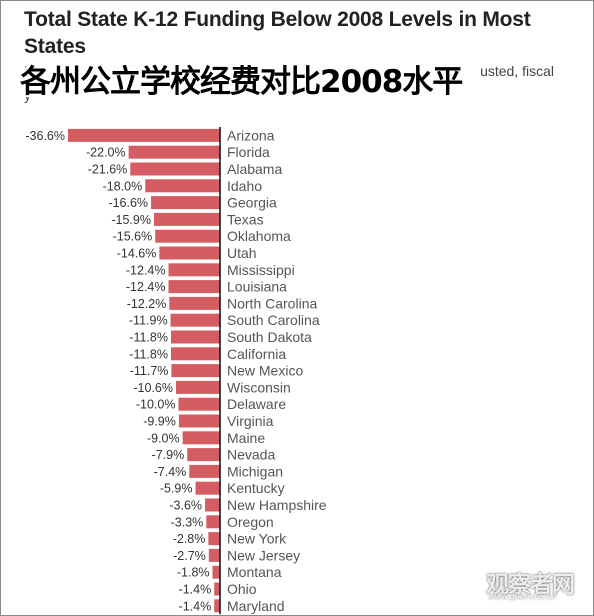  I want to click on state-label-north-carolina: North Carolina, so click(272, 303).